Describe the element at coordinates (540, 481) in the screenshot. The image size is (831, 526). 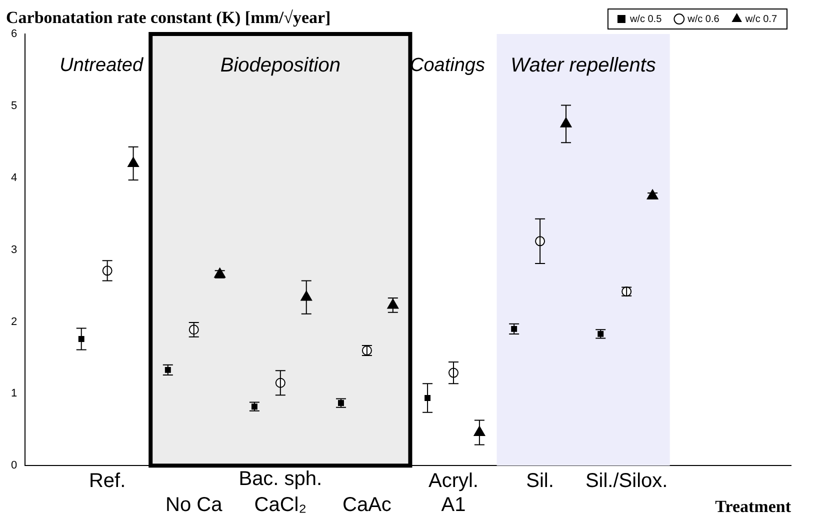
I see `x-tick-label: Sil.` at that location.